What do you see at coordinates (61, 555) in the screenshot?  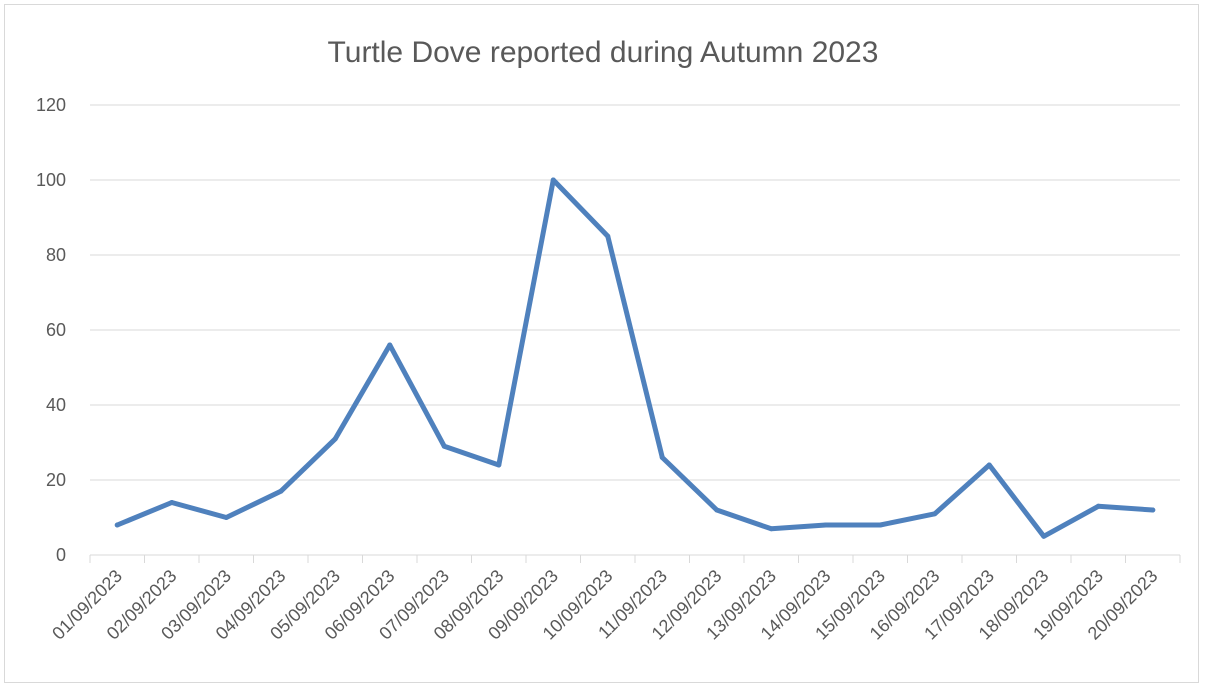 I see `y-tick-label: 0` at bounding box center [61, 555].